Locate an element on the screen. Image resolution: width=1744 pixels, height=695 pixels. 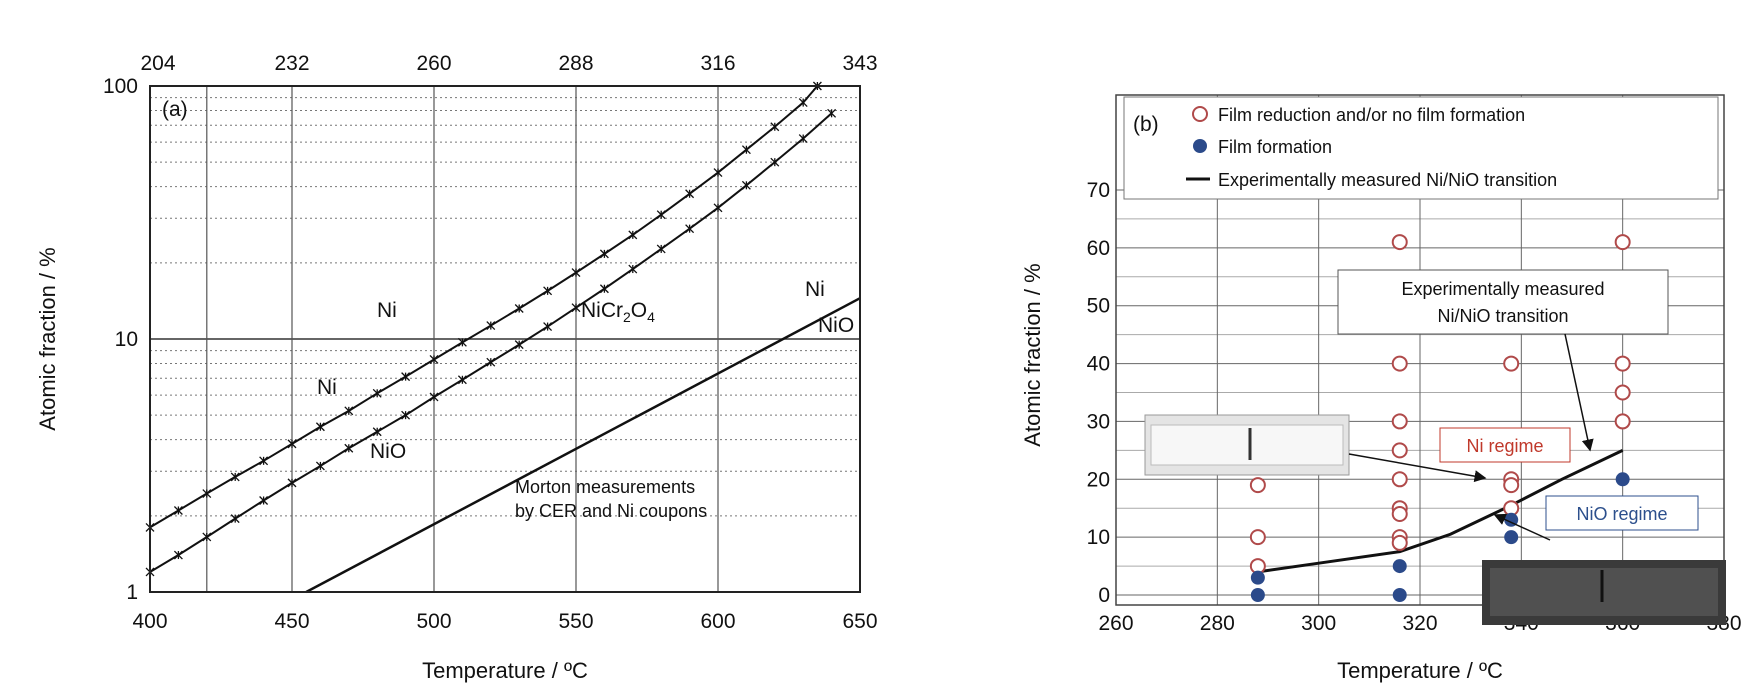
plot-a-y-ticks: 1 10 100 is located at coordinates (120, 339).